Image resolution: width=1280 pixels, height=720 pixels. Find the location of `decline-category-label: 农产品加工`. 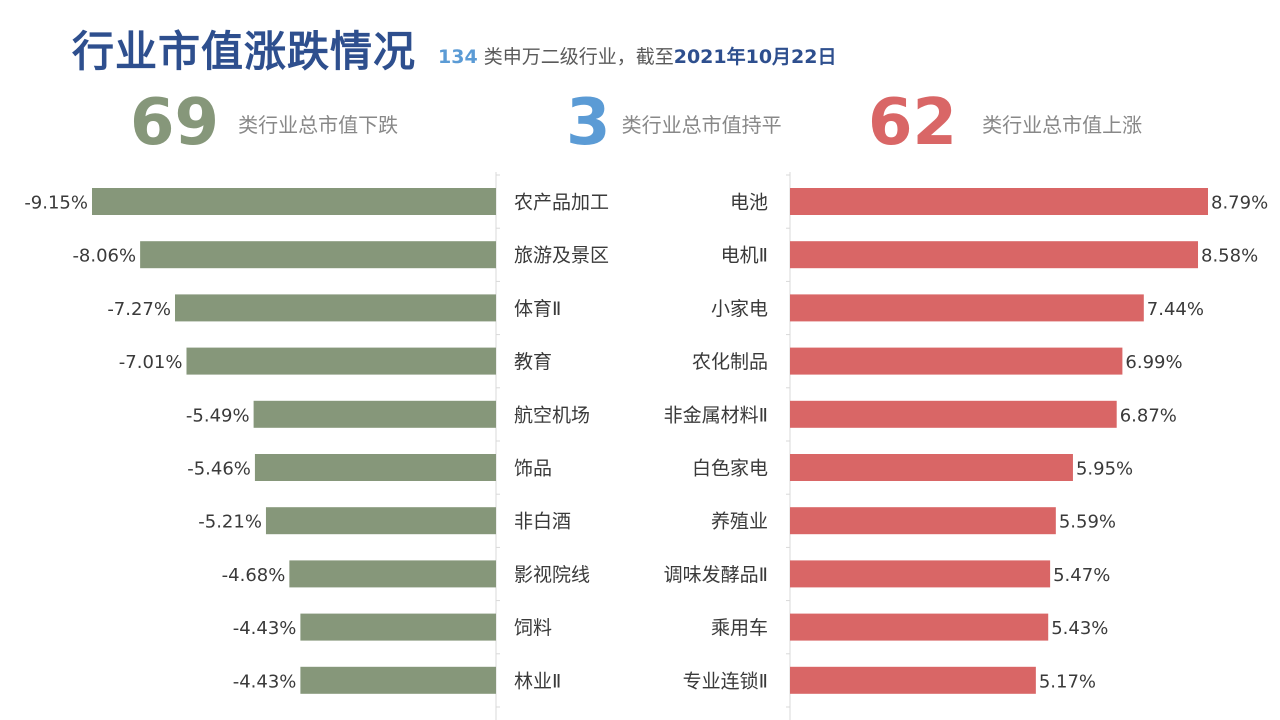

decline-category-label: 农产品加工 is located at coordinates (561, 203).